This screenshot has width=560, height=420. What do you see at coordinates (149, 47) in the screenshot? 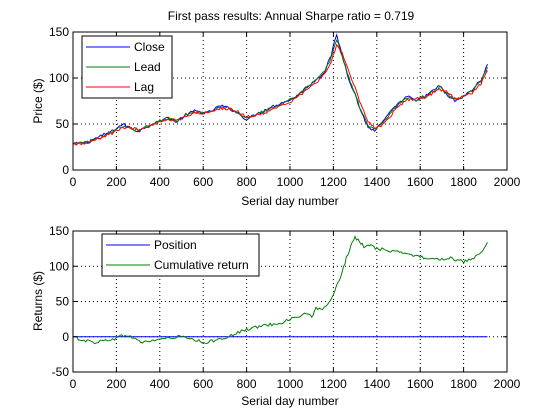
I see `legend-close-label: Close` at bounding box center [149, 47].